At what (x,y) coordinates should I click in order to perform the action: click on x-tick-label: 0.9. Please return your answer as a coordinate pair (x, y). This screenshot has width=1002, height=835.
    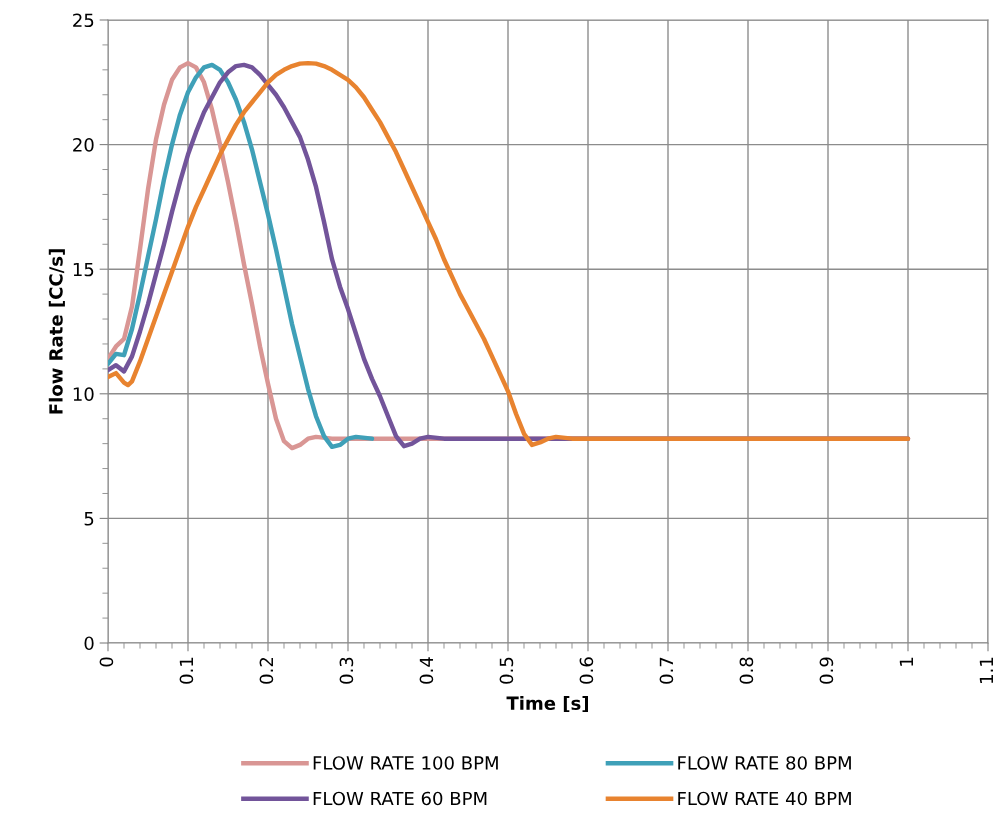
    Looking at the image, I should click on (826, 670).